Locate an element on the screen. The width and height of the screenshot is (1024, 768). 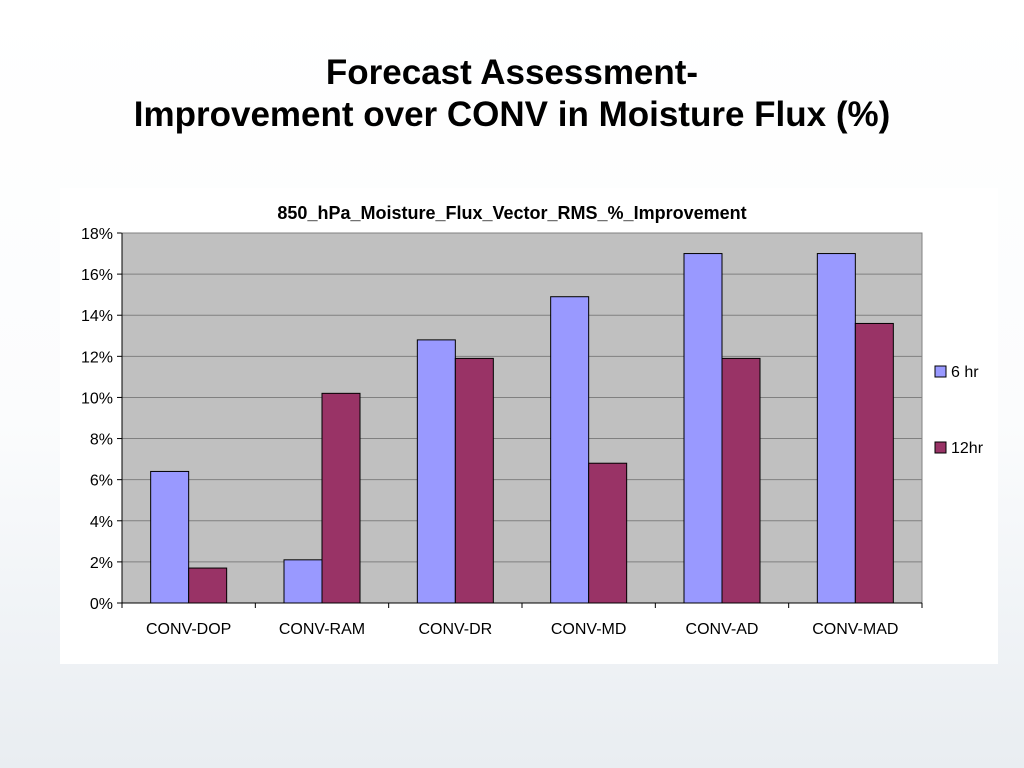
y-tick-label: 18% is located at coordinates (97, 234).